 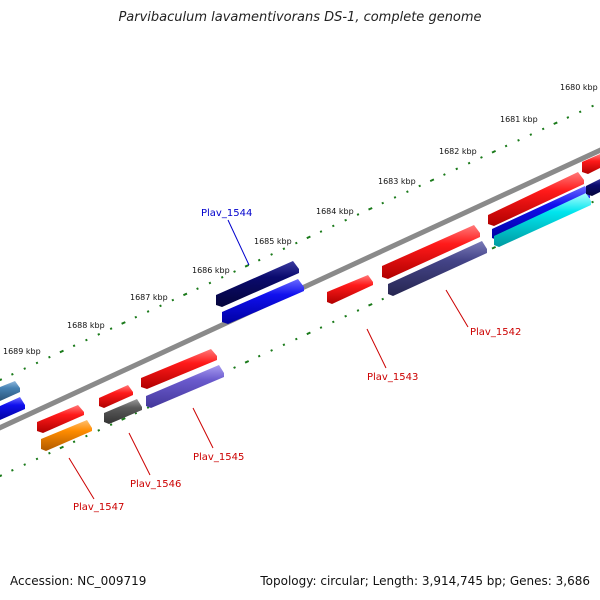 What do you see at coordinates (12, 408) in the screenshot?
I see `cog-block-left-edge` at bounding box center [12, 408].